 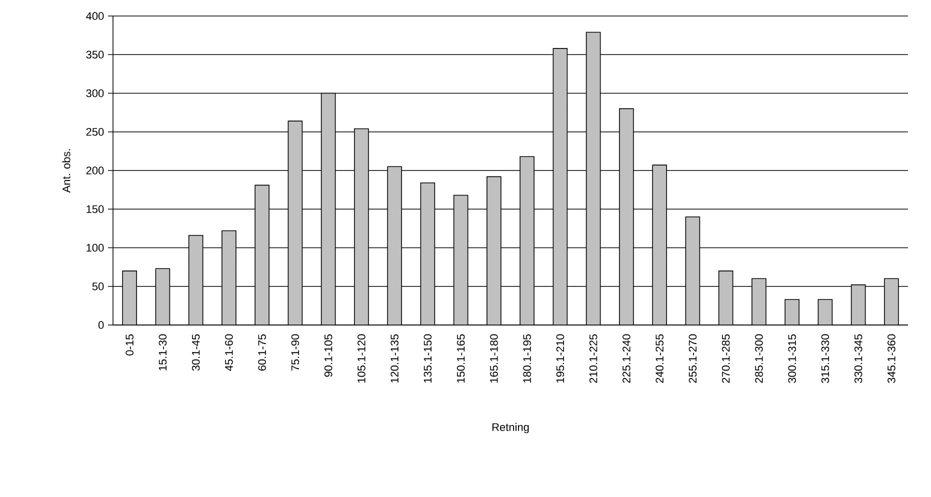 I want to click on x-tick-label: 75.1-90, so click(x=295, y=352).